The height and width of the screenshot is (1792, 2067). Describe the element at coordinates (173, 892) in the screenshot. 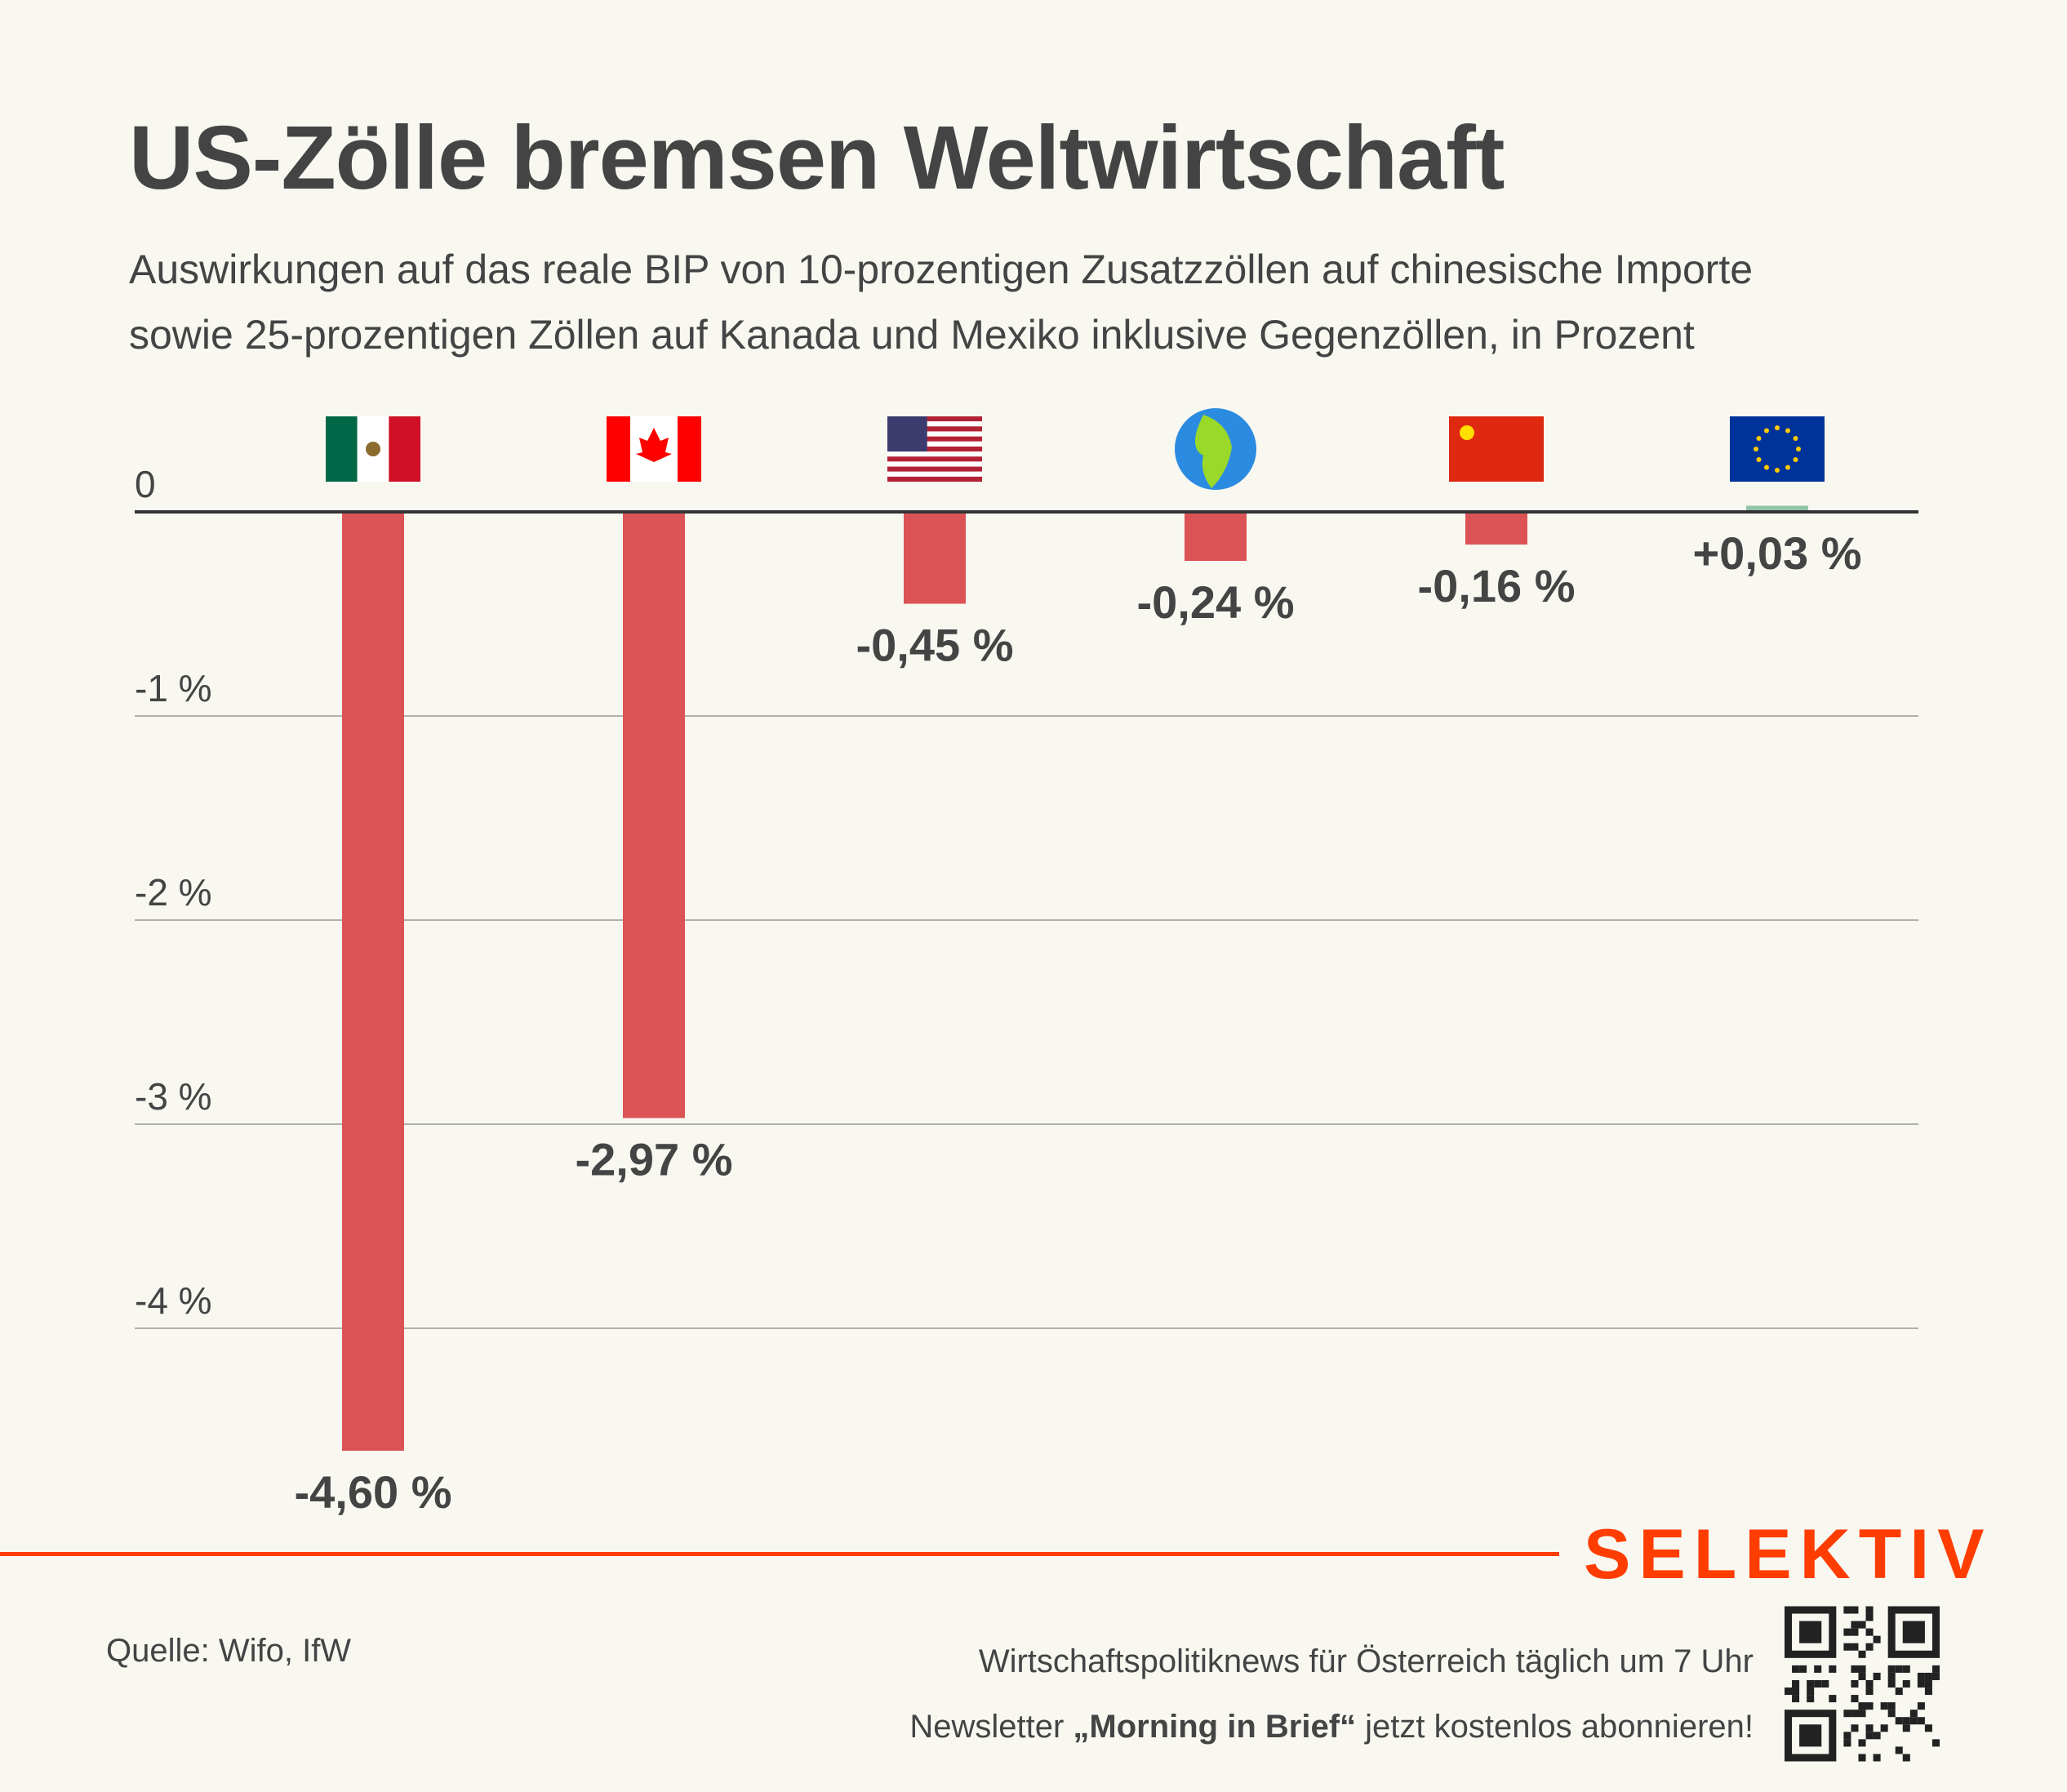

I see `y-tick-label: -2 %` at that location.